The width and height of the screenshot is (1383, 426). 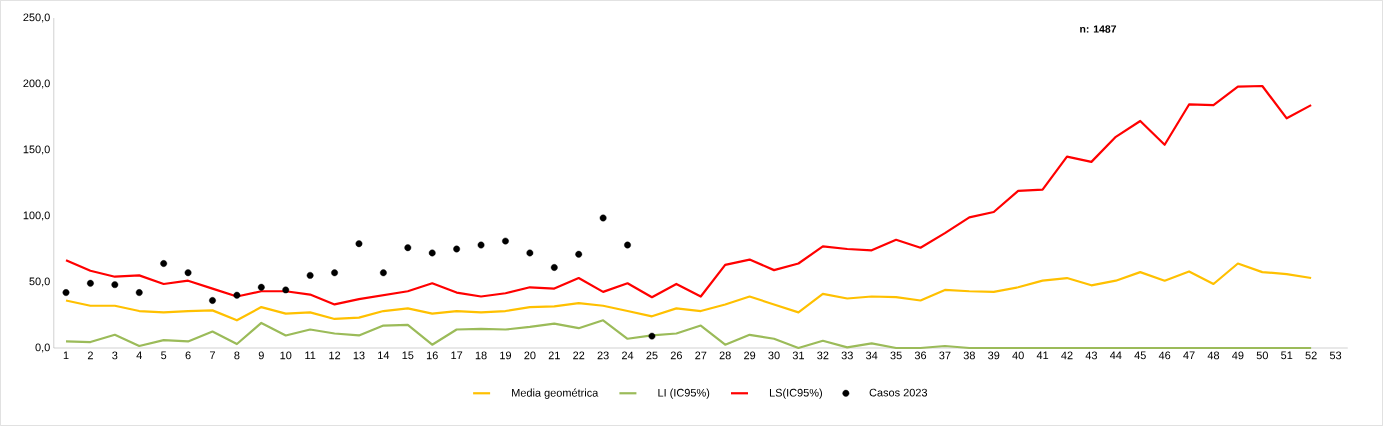 I want to click on y-tick-label: 150,0, so click(x=36, y=150).